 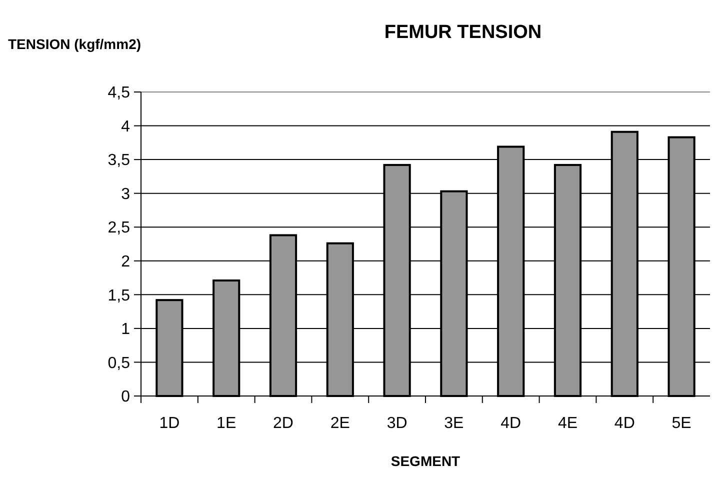 I want to click on x-tick-label: 2E, so click(x=340, y=423).